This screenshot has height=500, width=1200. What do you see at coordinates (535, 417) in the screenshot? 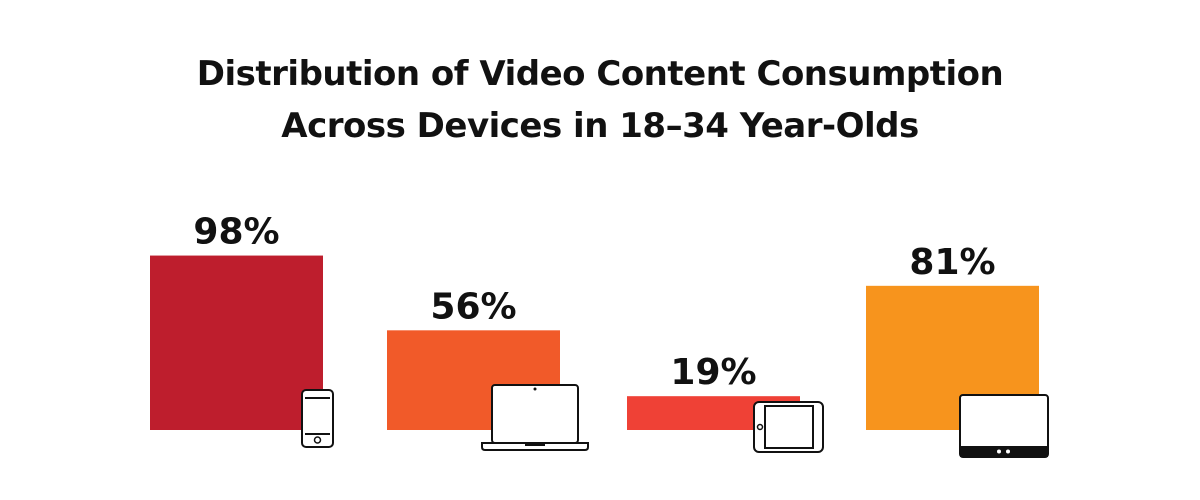
I see `laptop-icon` at bounding box center [535, 417].